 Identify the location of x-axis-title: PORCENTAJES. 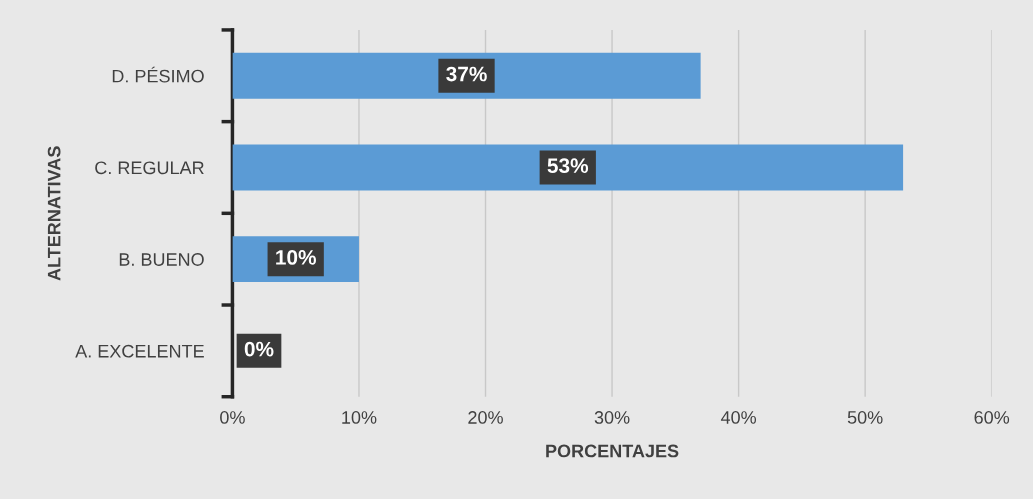
(612, 451).